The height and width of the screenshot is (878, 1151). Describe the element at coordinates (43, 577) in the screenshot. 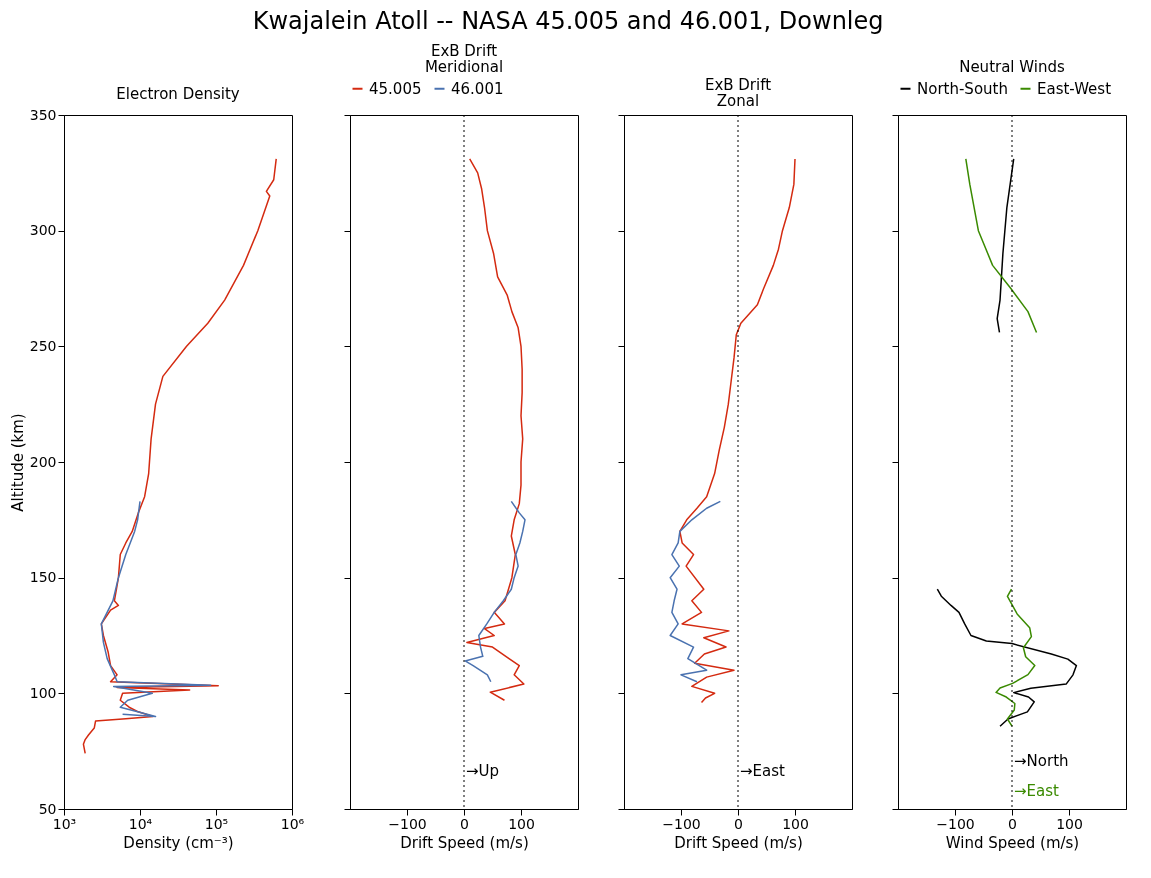

I see `y-tick-label: 150` at that location.